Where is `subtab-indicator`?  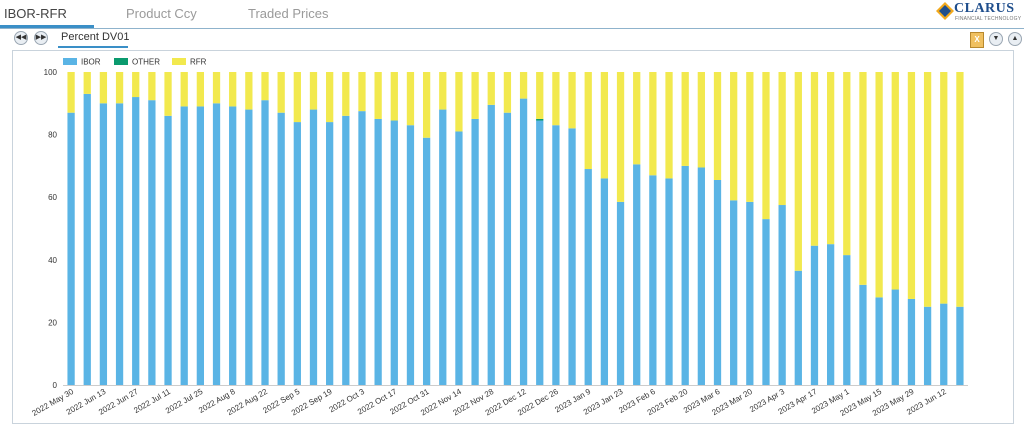 subtab-indicator is located at coordinates (93, 47).